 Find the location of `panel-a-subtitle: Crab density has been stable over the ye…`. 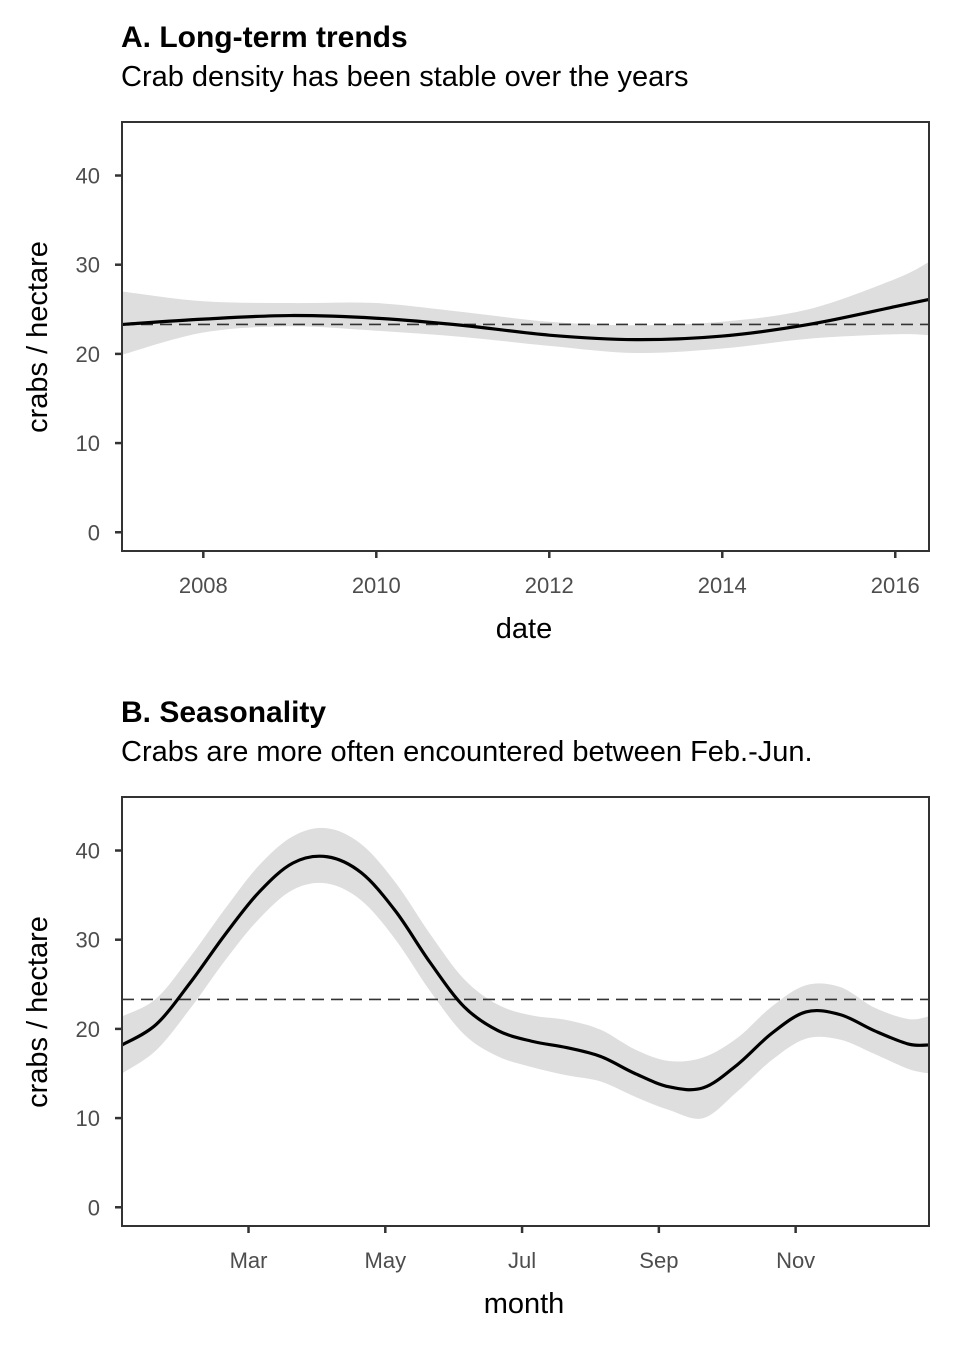

panel-a-subtitle: Crab density has been stable over the ye… is located at coordinates (404, 77).